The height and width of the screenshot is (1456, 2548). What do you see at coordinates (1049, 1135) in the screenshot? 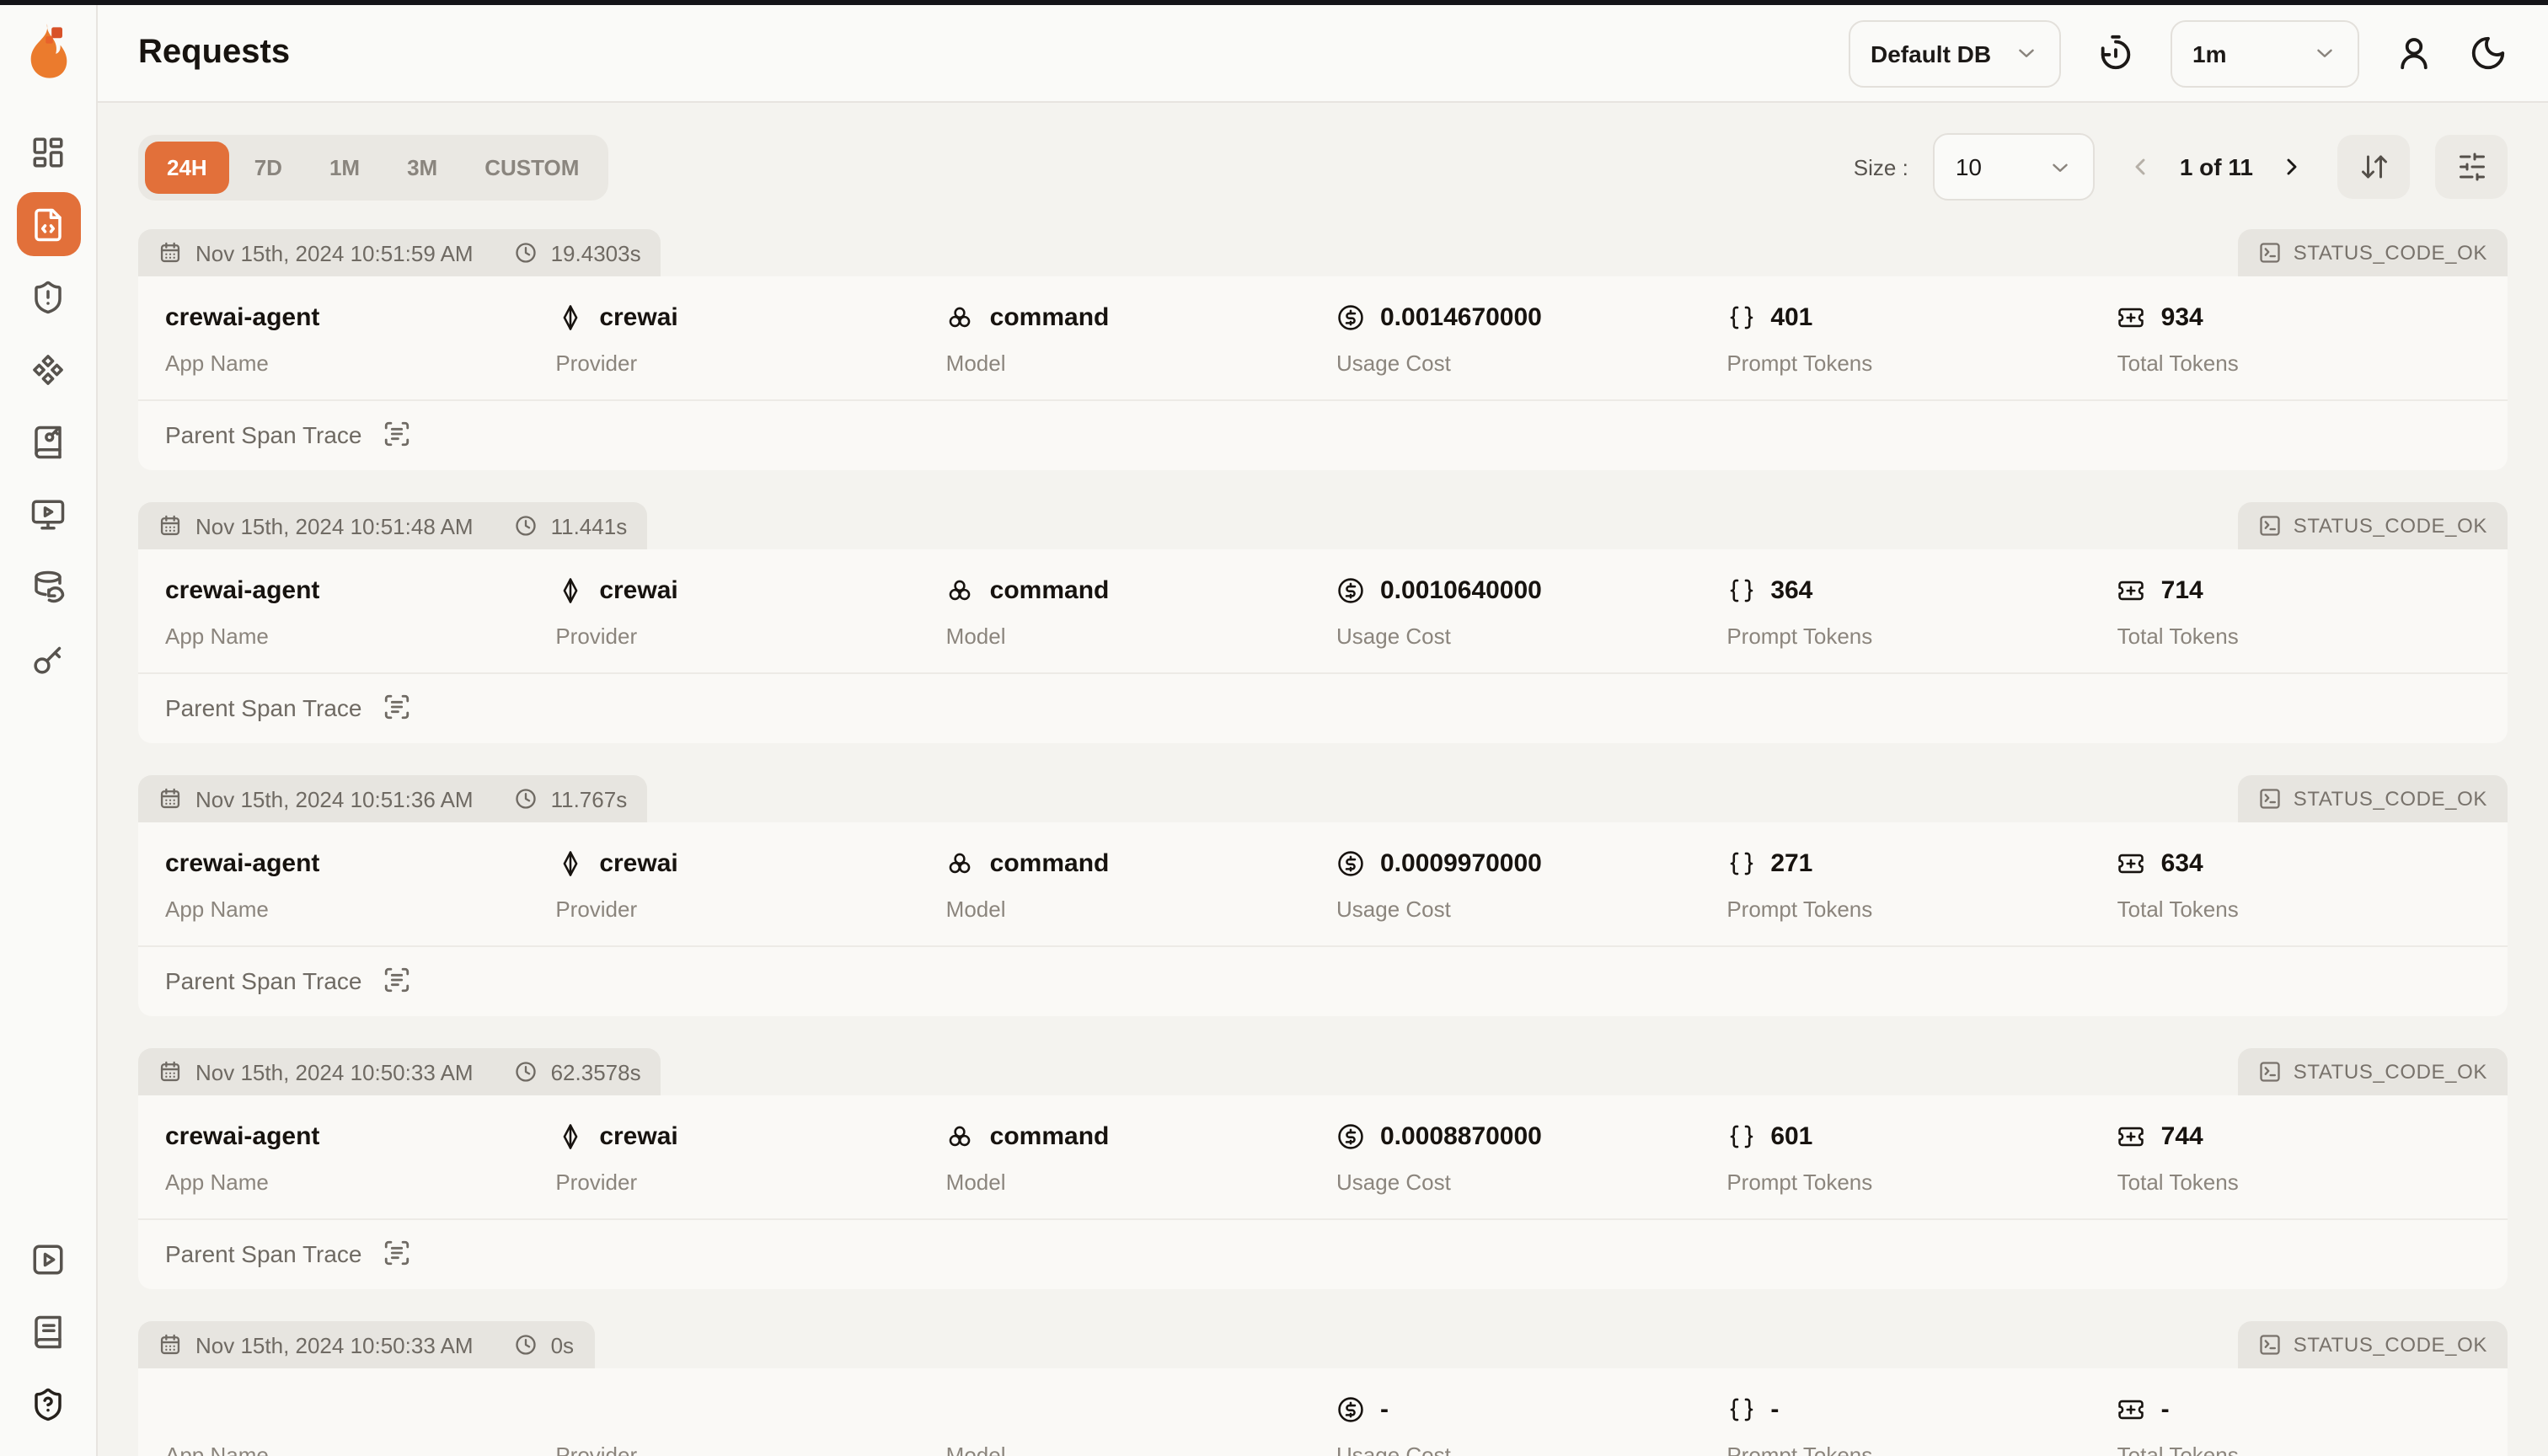
I see `model-value: command` at bounding box center [1049, 1135].